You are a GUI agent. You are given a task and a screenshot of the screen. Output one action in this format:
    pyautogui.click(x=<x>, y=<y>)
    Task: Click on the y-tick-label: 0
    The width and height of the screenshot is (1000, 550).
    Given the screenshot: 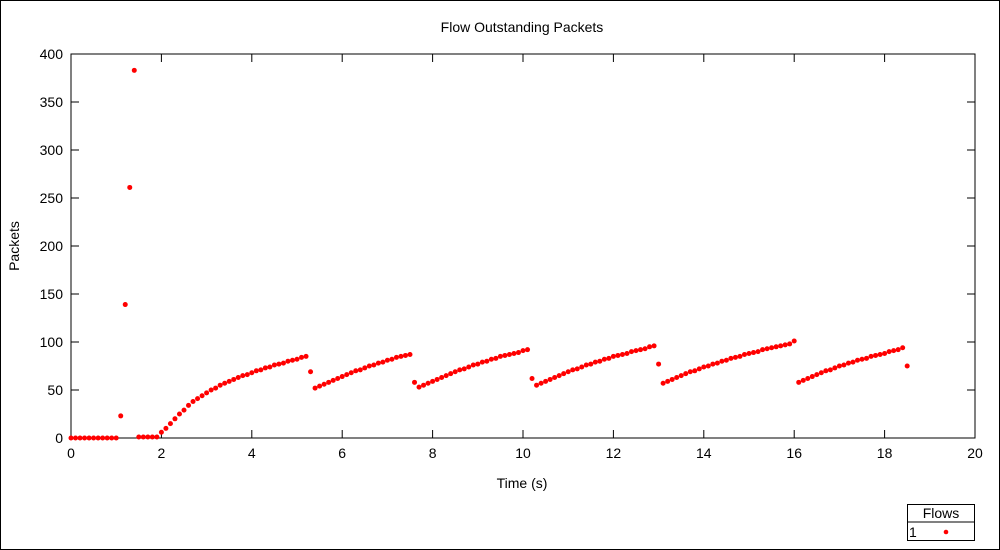 What is the action you would take?
    pyautogui.click(x=59, y=438)
    